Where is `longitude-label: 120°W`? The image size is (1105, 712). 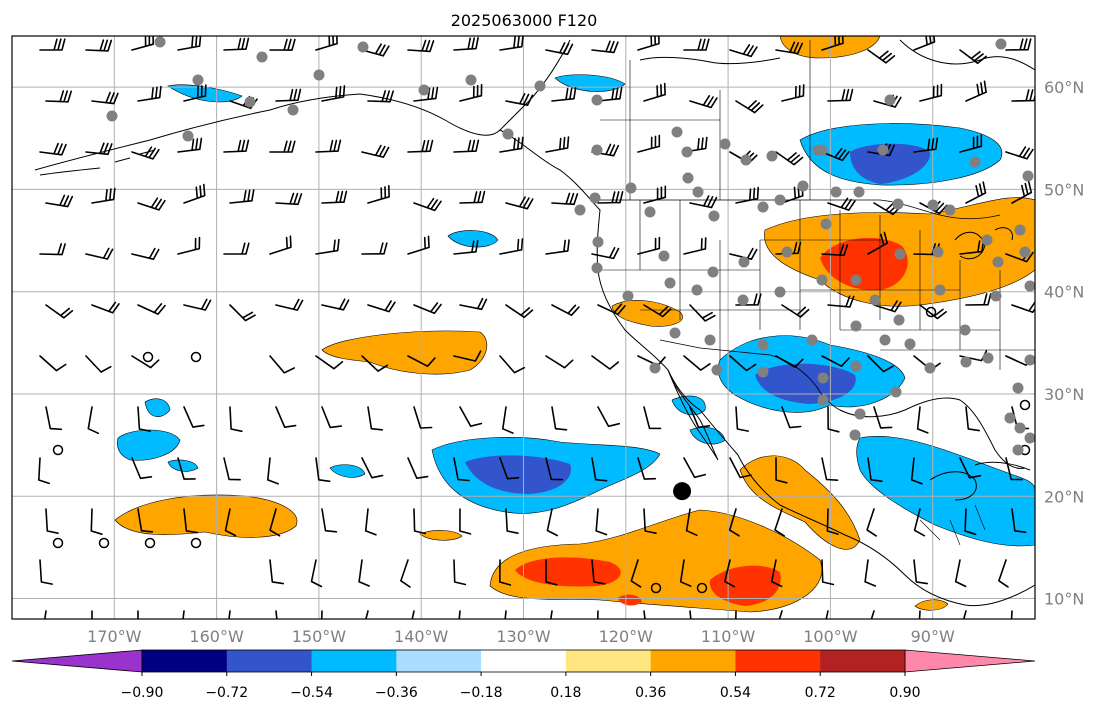
longitude-label: 120°W is located at coordinates (626, 636).